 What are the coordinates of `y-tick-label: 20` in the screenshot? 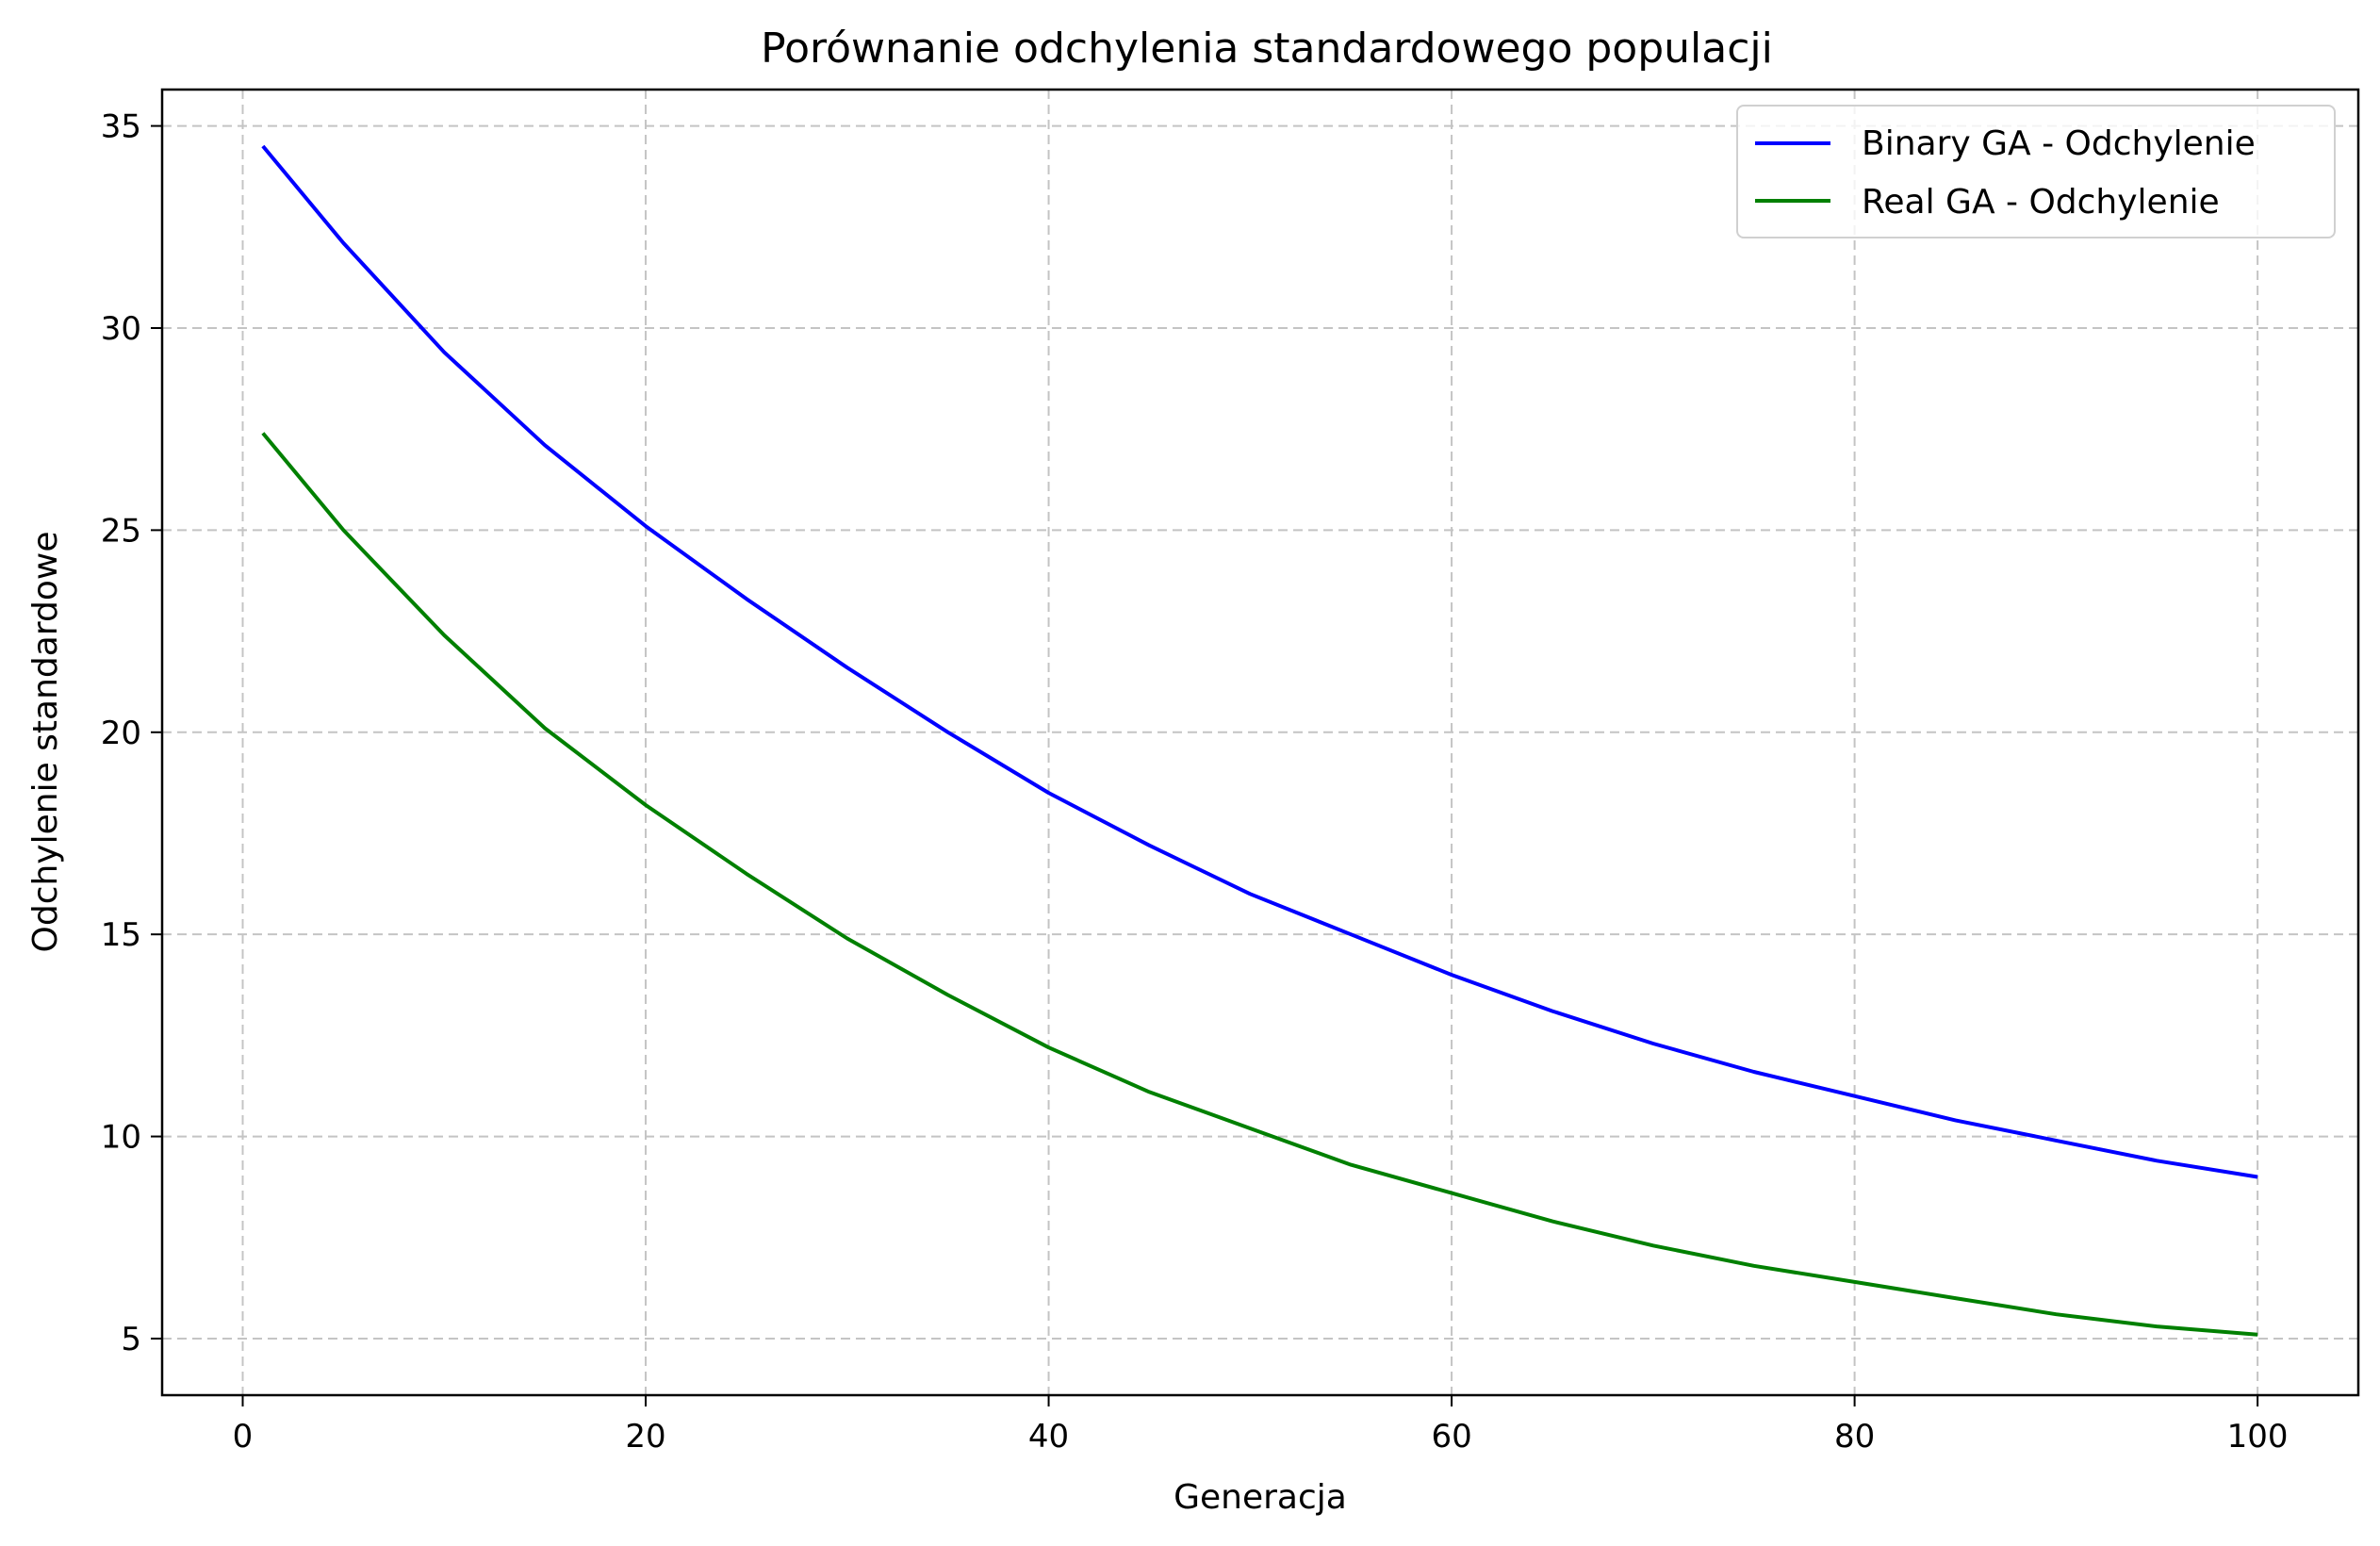 It's located at (121, 733).